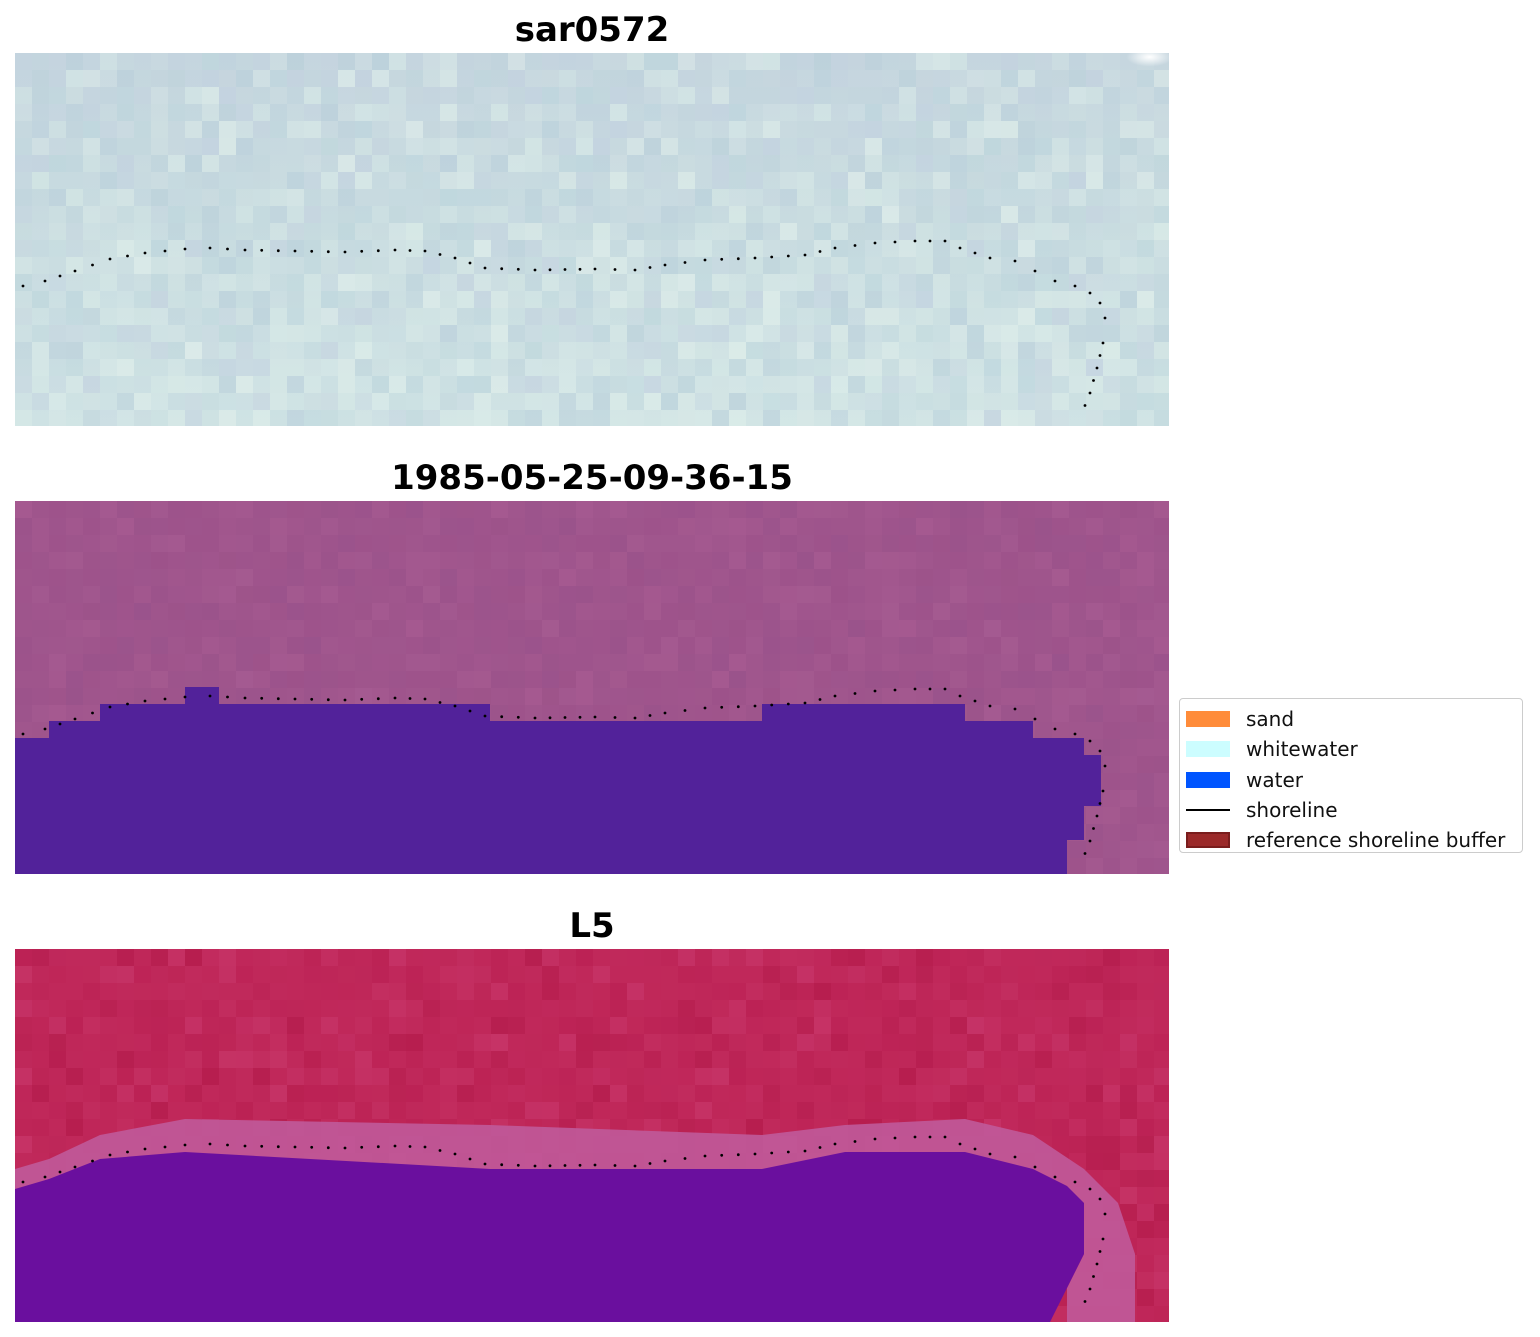 The image size is (1540, 1337). I want to click on legend-item-water: water, so click(1351, 780).